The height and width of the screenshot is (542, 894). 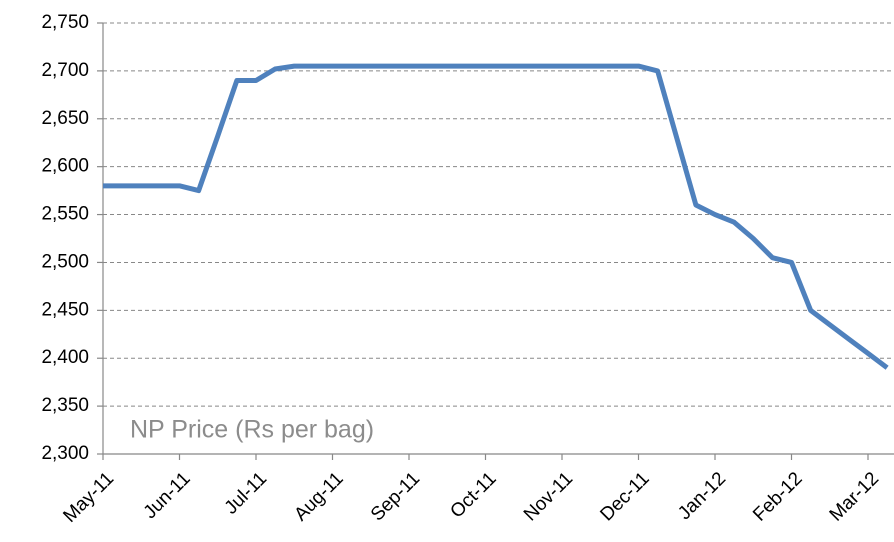 What do you see at coordinates (777, 496) in the screenshot?
I see `x-tick-label: Feb-12` at bounding box center [777, 496].